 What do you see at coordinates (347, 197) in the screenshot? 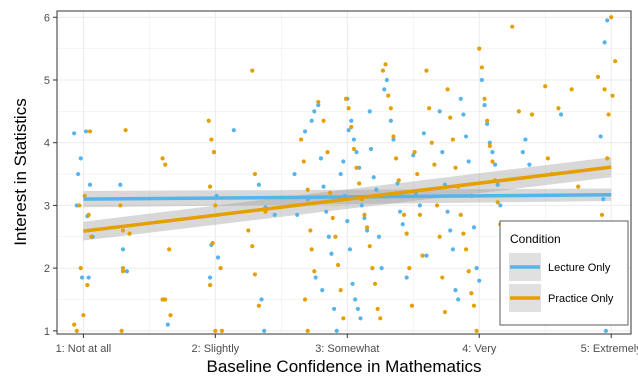
I see `fit-line` at bounding box center [347, 197].